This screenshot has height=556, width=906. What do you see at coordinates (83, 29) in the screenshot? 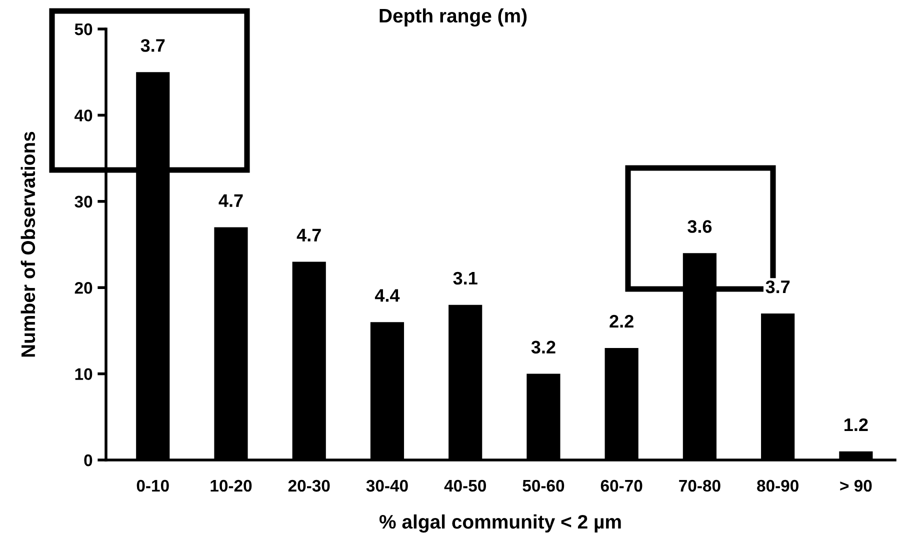
I see `y-tick-label: 50` at bounding box center [83, 29].